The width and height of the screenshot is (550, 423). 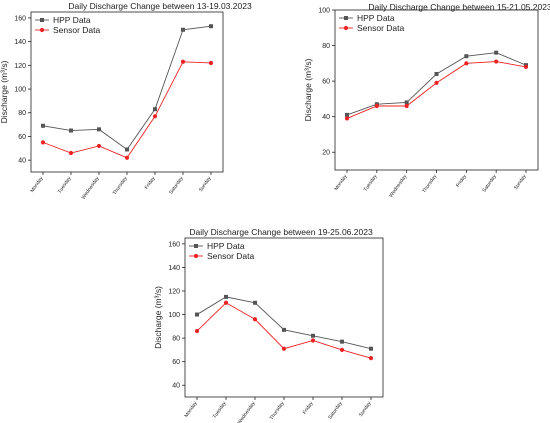 What do you see at coordinates (335, 410) in the screenshot?
I see `x-tick-label: Saturday` at bounding box center [335, 410].